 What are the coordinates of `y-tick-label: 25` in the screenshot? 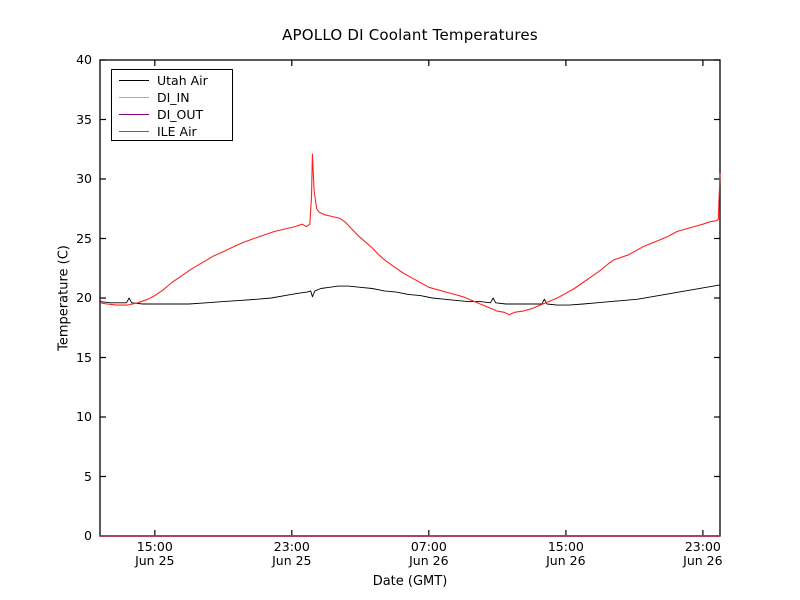 It's located at (84, 238).